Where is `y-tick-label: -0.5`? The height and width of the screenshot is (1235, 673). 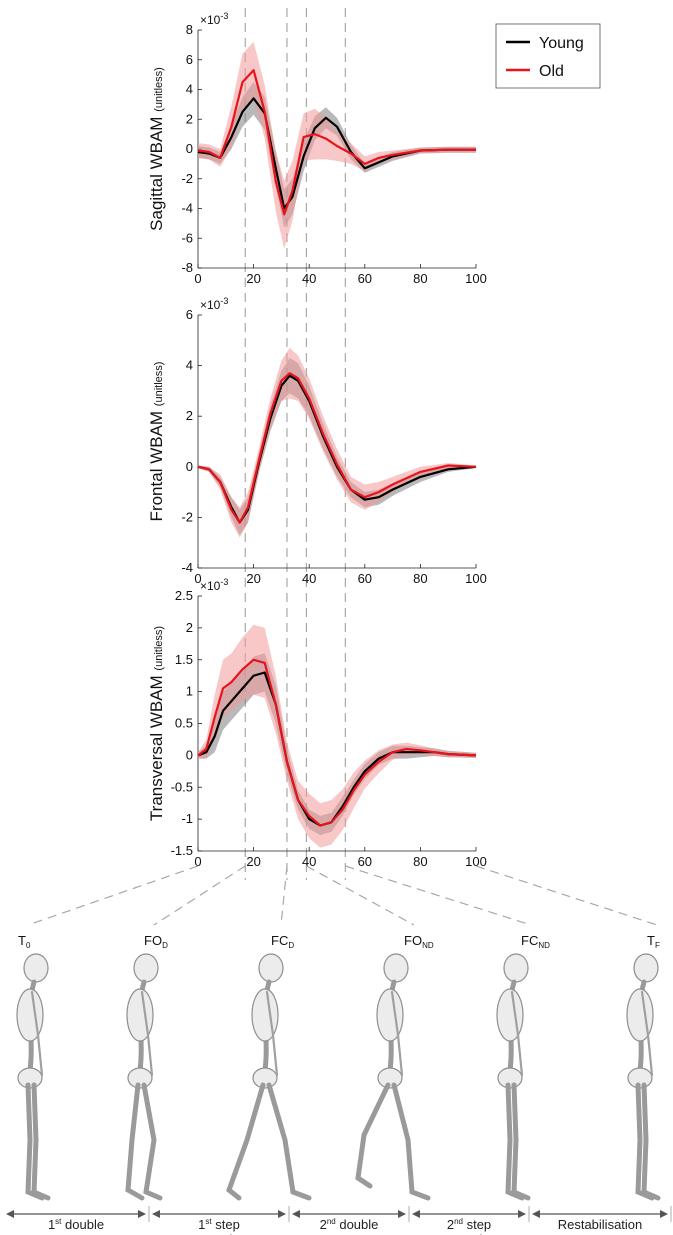
y-tick-label: -0.5 is located at coordinates (182, 786).